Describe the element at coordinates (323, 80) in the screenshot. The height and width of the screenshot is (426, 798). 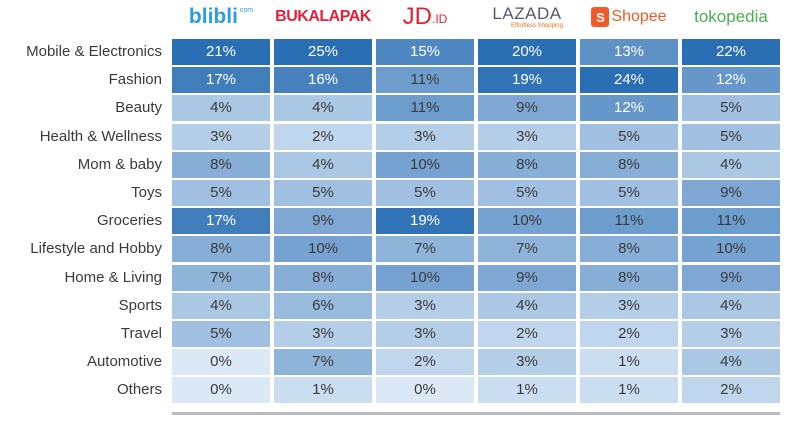
I see `table-cell: 16%` at that location.